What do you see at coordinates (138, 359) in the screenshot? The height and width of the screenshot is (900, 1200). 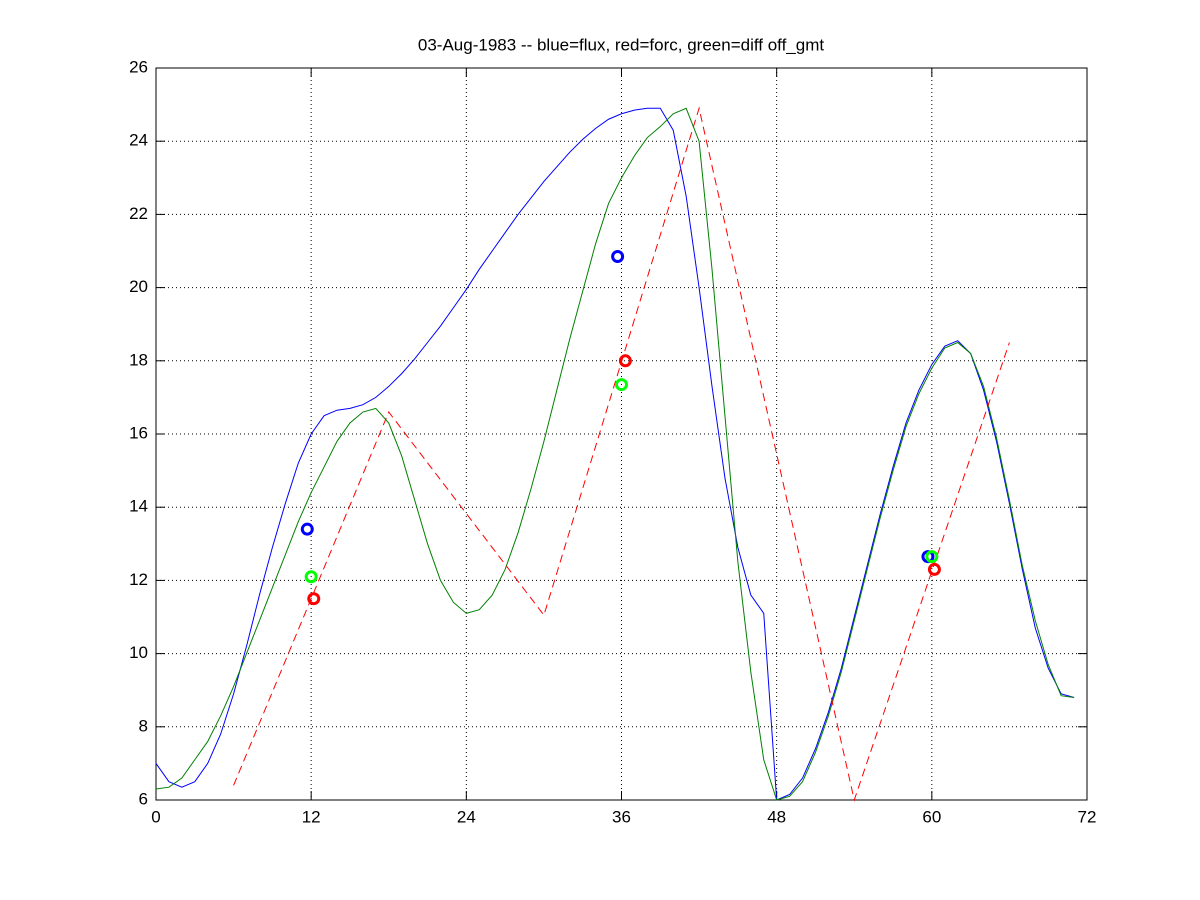 I see `y-tick-label: 18` at bounding box center [138, 359].